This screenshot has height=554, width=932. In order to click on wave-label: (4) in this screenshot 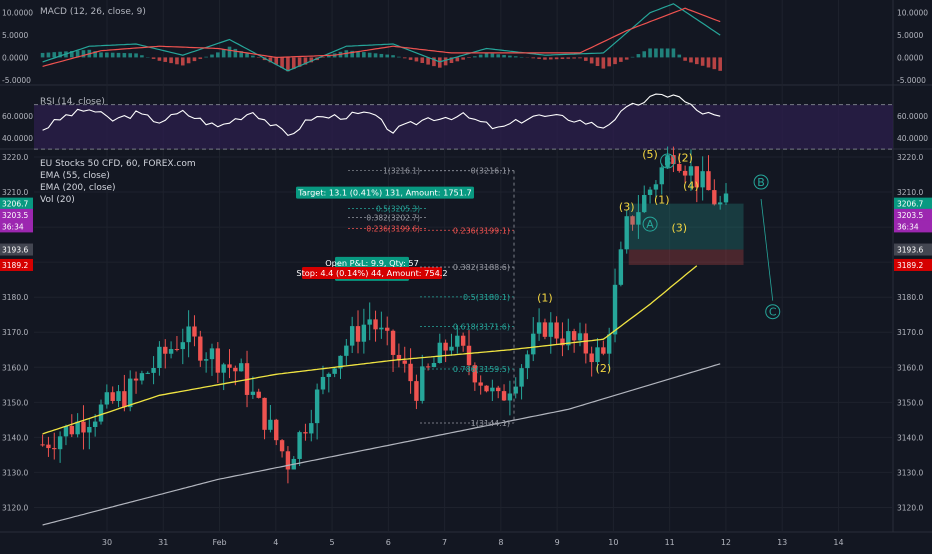, I will do `click(691, 186)`.